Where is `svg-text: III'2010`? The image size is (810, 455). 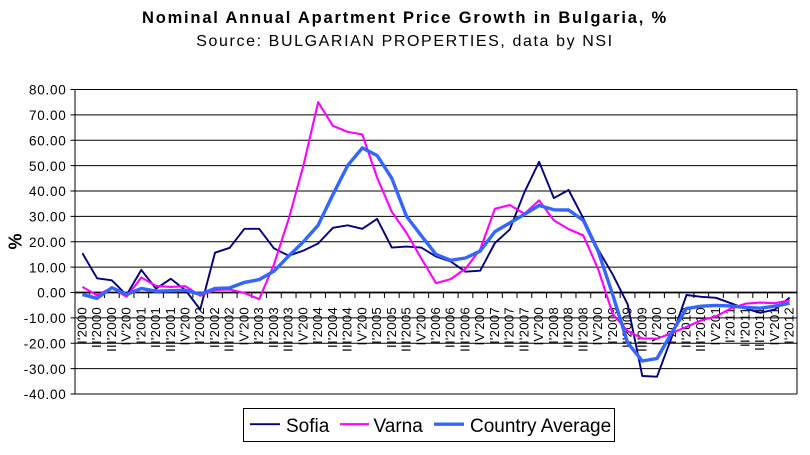 svg-text: III'2010 is located at coordinates (700, 329).